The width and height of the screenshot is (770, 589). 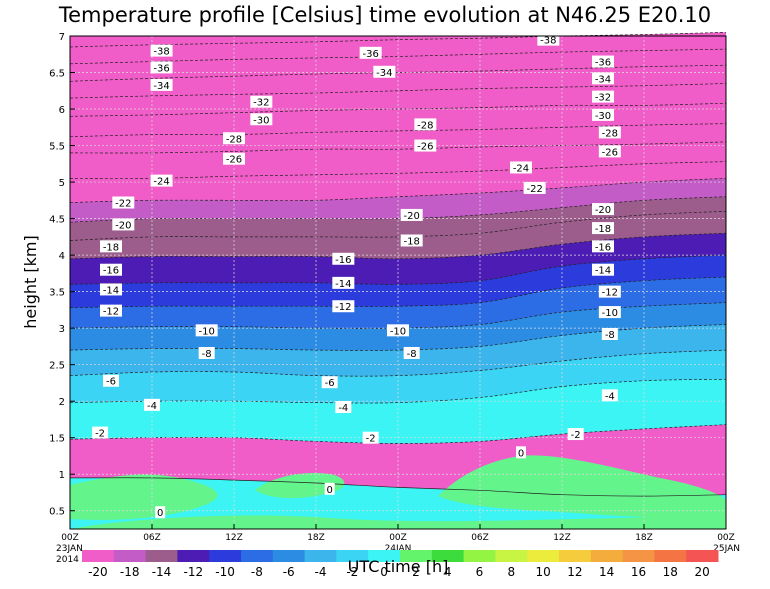 I want to click on contour-label-text: -36, so click(x=161, y=68).